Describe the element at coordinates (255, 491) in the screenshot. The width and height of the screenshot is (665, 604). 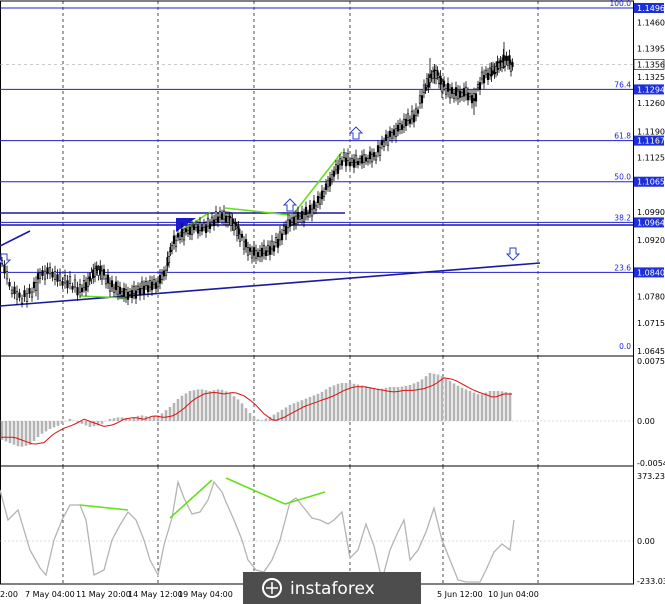
I see `divergence-line` at that location.